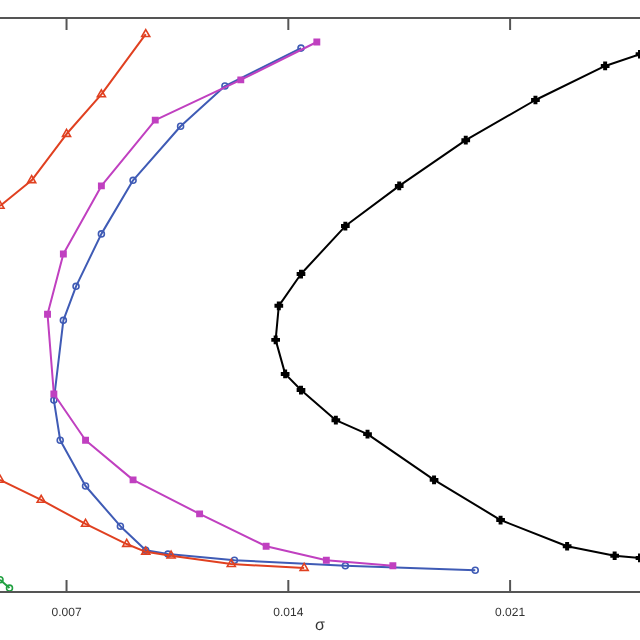  Describe the element at coordinates (320, 625) in the screenshot. I see `x-axis-title: σ` at that location.